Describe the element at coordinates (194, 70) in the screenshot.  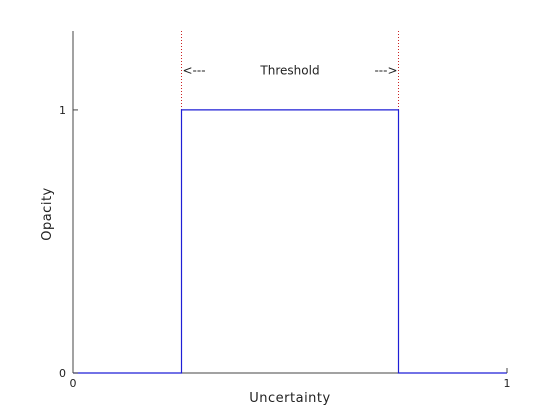
I see `threshold-left-arrow: <---` at that location.